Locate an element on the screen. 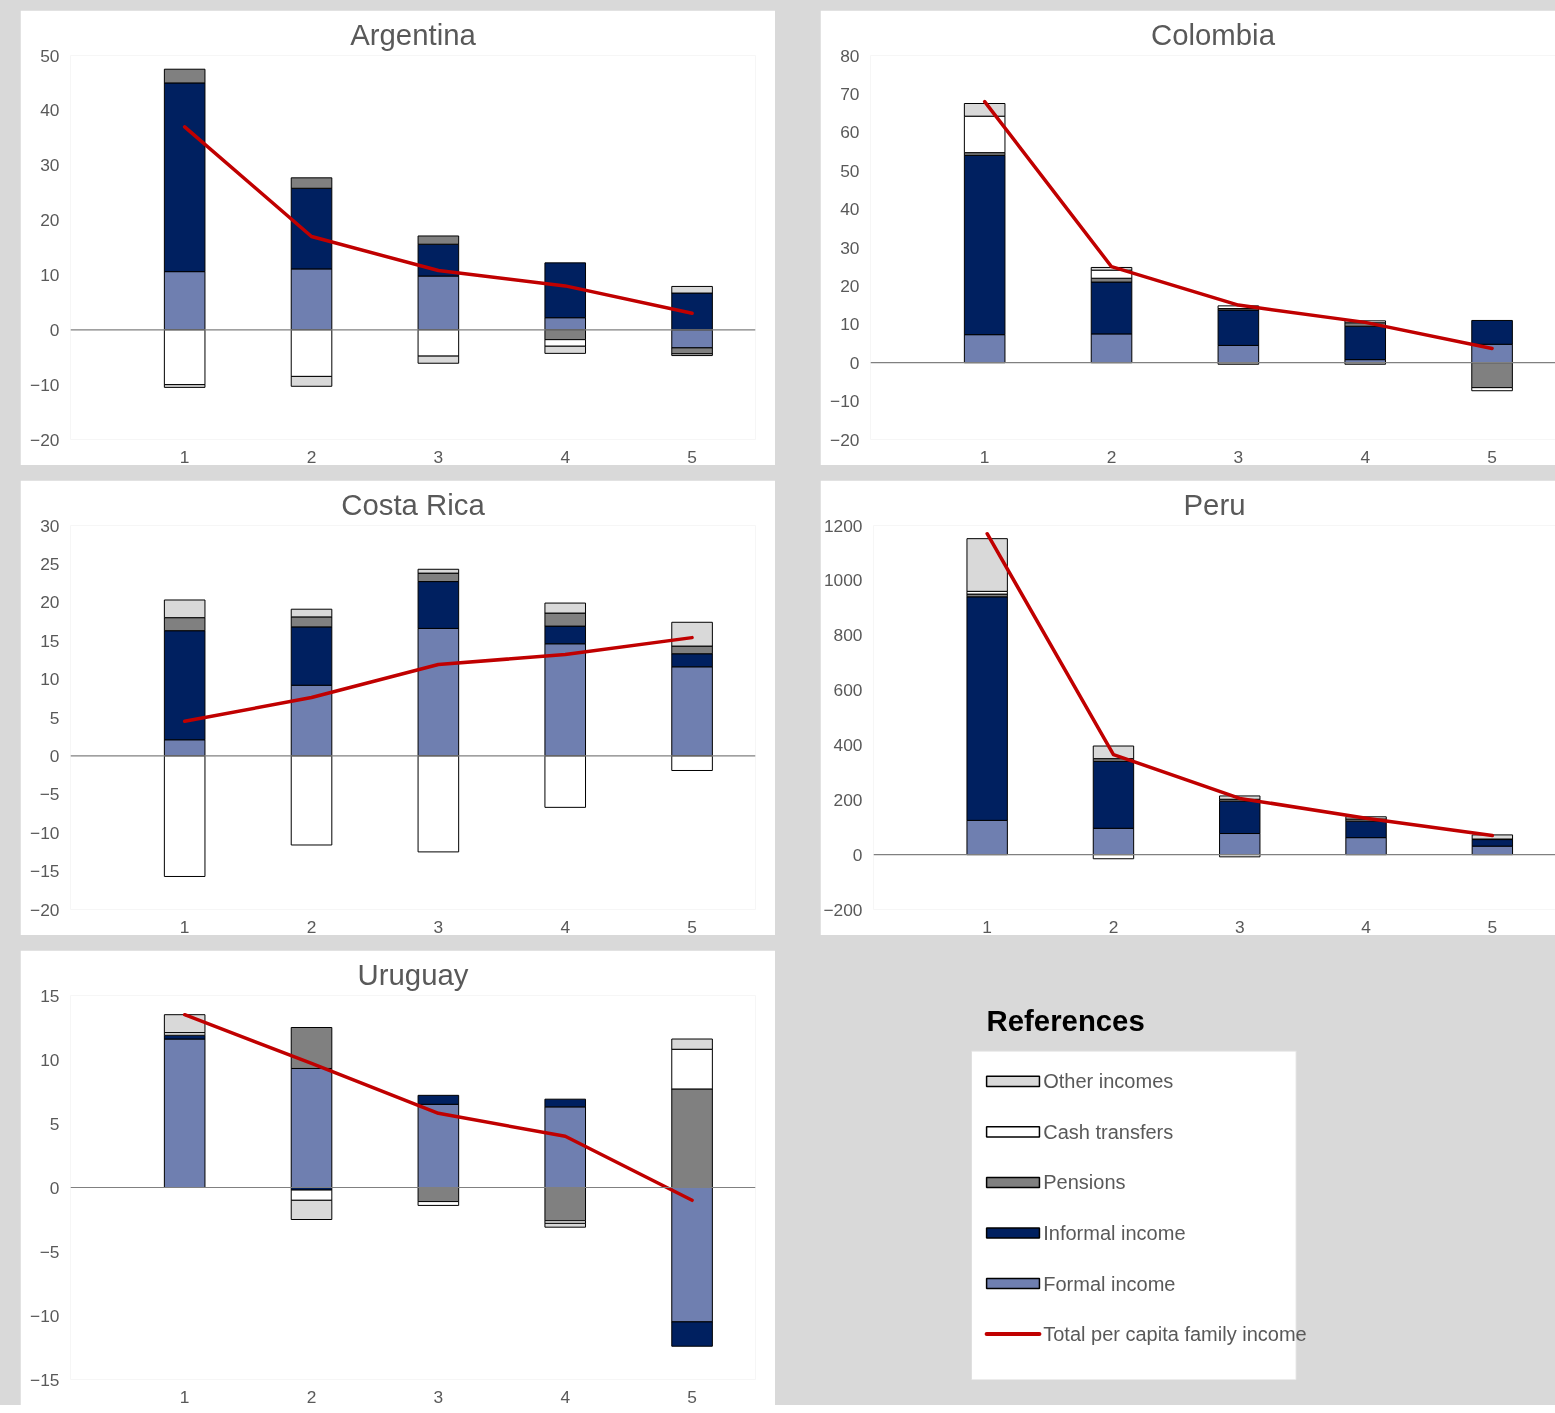  legend-label: Other incomes is located at coordinates (1108, 1081).